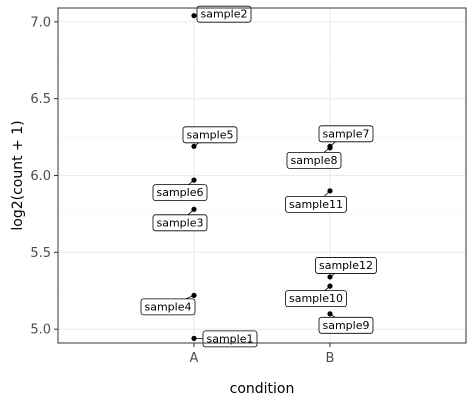  I want to click on point-label-text: sample5, so click(210, 134).